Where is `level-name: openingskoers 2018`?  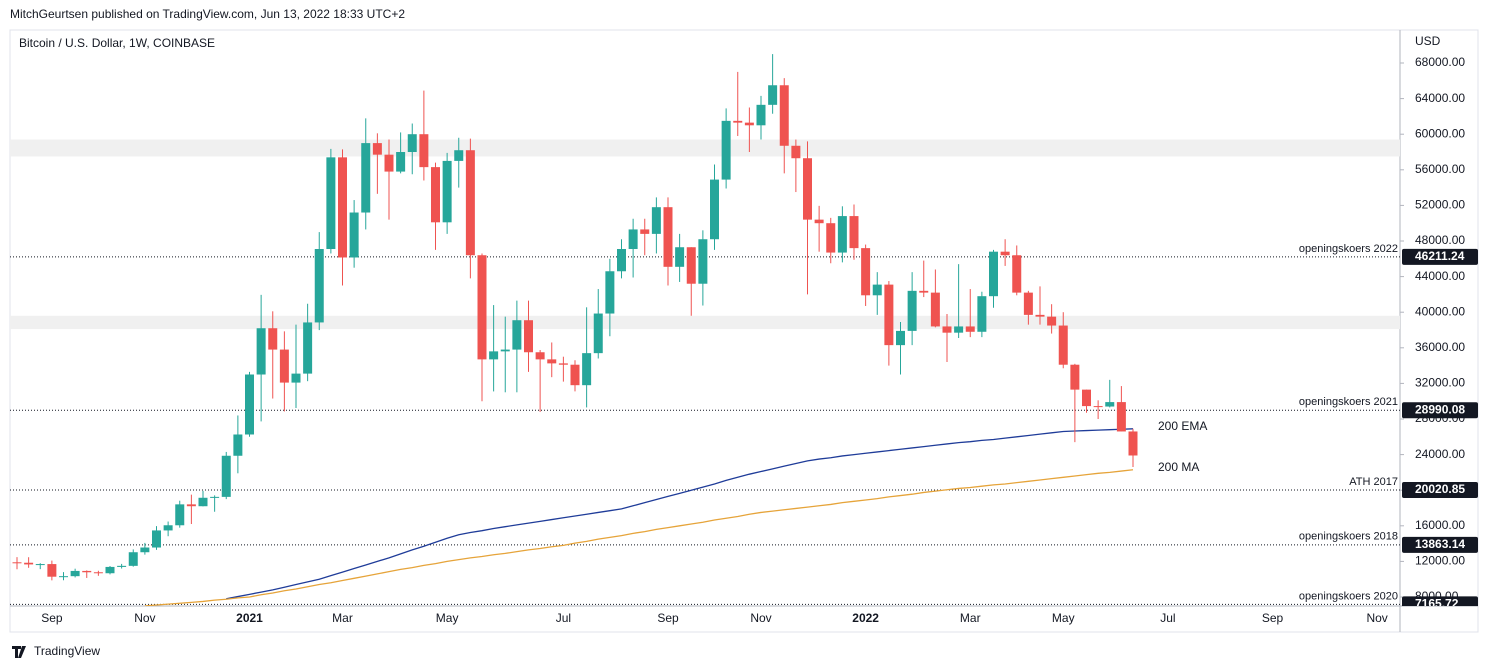 level-name: openingskoers 2018 is located at coordinates (1348, 537).